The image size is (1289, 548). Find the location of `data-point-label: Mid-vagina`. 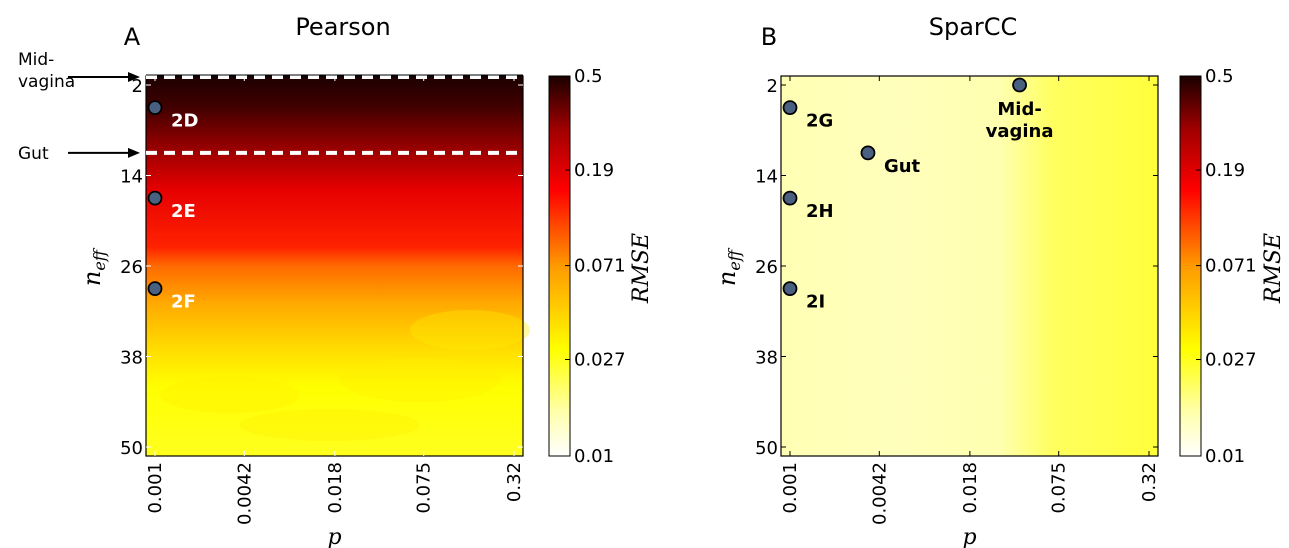

data-point-label: Mid-vagina is located at coordinates (1020, 120).